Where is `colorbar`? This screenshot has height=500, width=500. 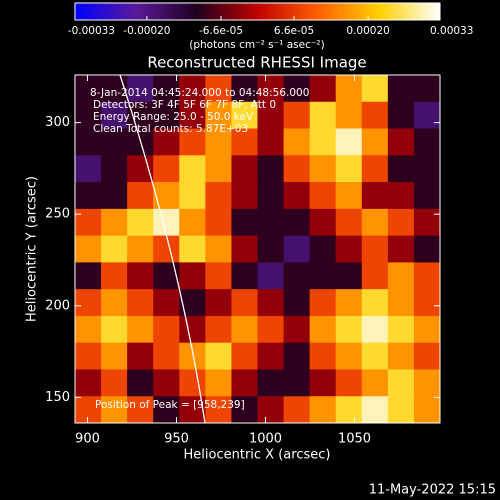
colorbar is located at coordinates (257, 11).